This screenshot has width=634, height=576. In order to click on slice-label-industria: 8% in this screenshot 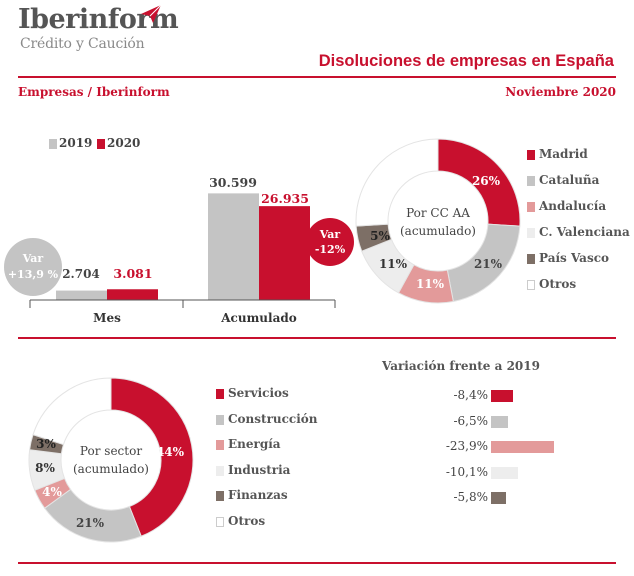, I will do `click(45, 468)`.